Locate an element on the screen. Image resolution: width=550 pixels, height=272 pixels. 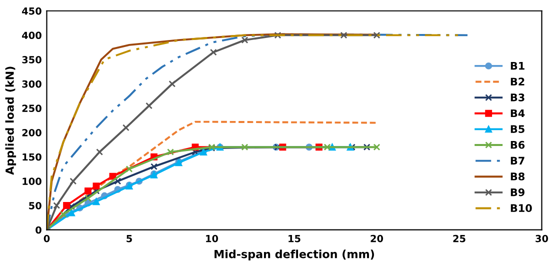
x-tick-label: 25 is located at coordinates (459, 238).